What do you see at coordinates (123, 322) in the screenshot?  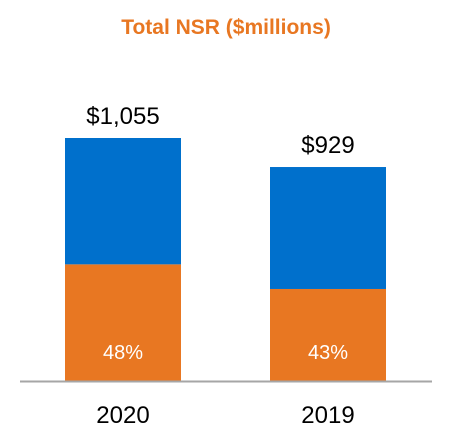 I see `bar-segment-2020-lower` at bounding box center [123, 322].